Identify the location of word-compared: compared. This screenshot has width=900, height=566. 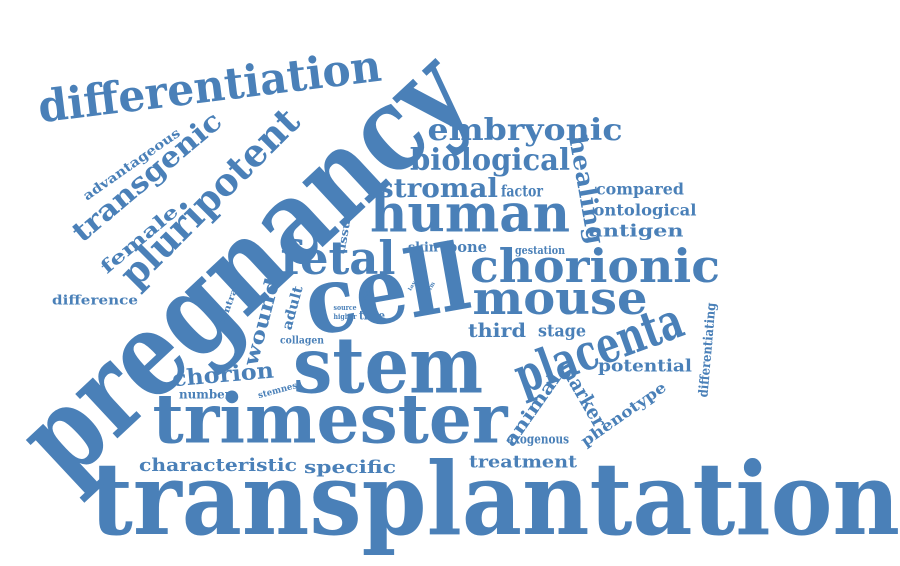
(640, 189).